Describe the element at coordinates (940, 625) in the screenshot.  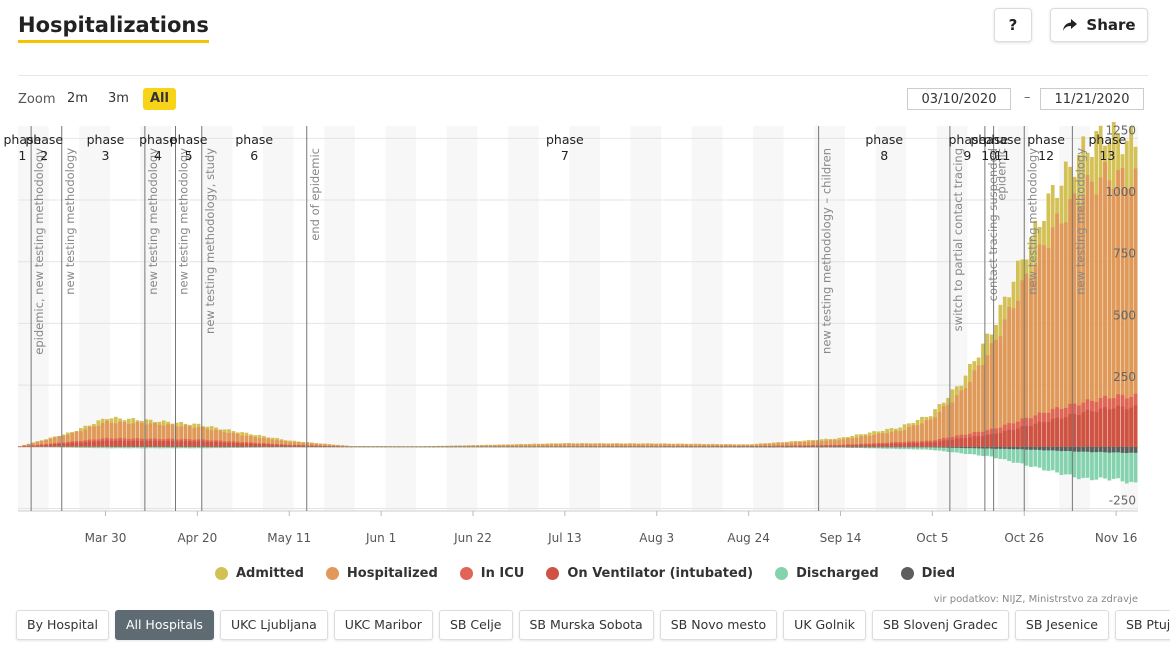
I see `tab-sb-slovenj-gradec: SB Slovenj Gradec` at that location.